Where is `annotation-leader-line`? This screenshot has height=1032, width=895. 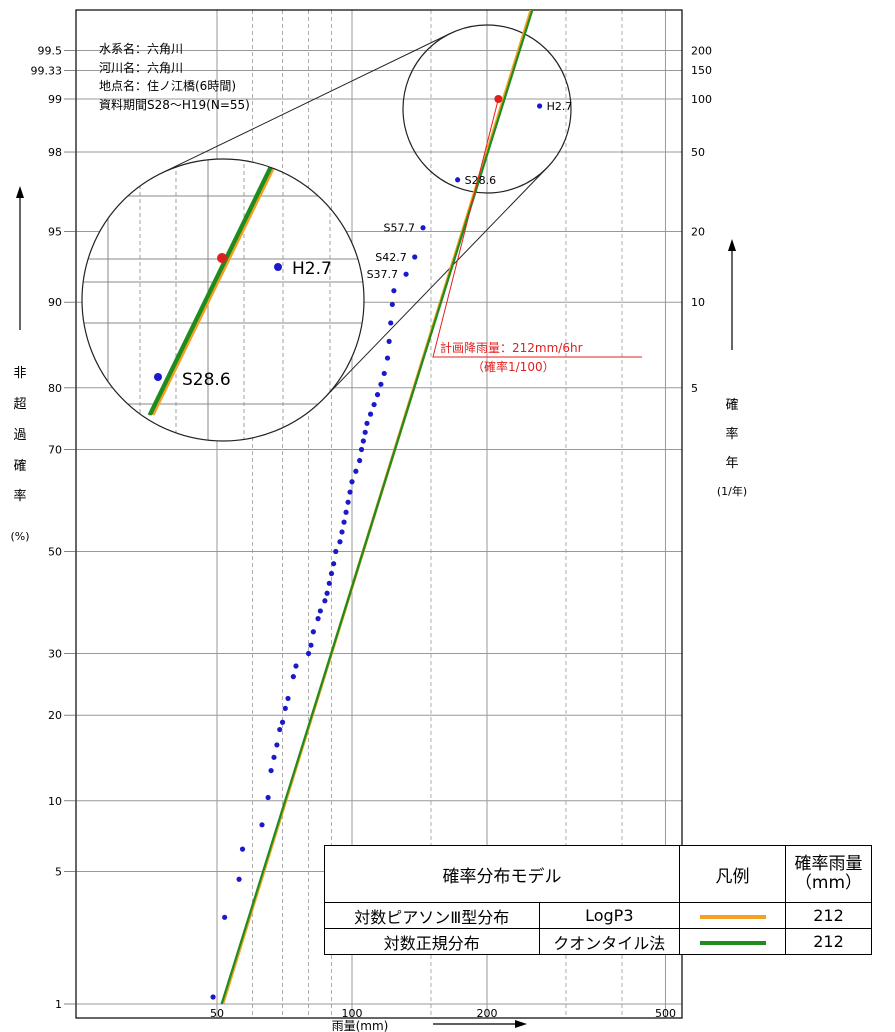 annotation-leader-line is located at coordinates (537, 228).